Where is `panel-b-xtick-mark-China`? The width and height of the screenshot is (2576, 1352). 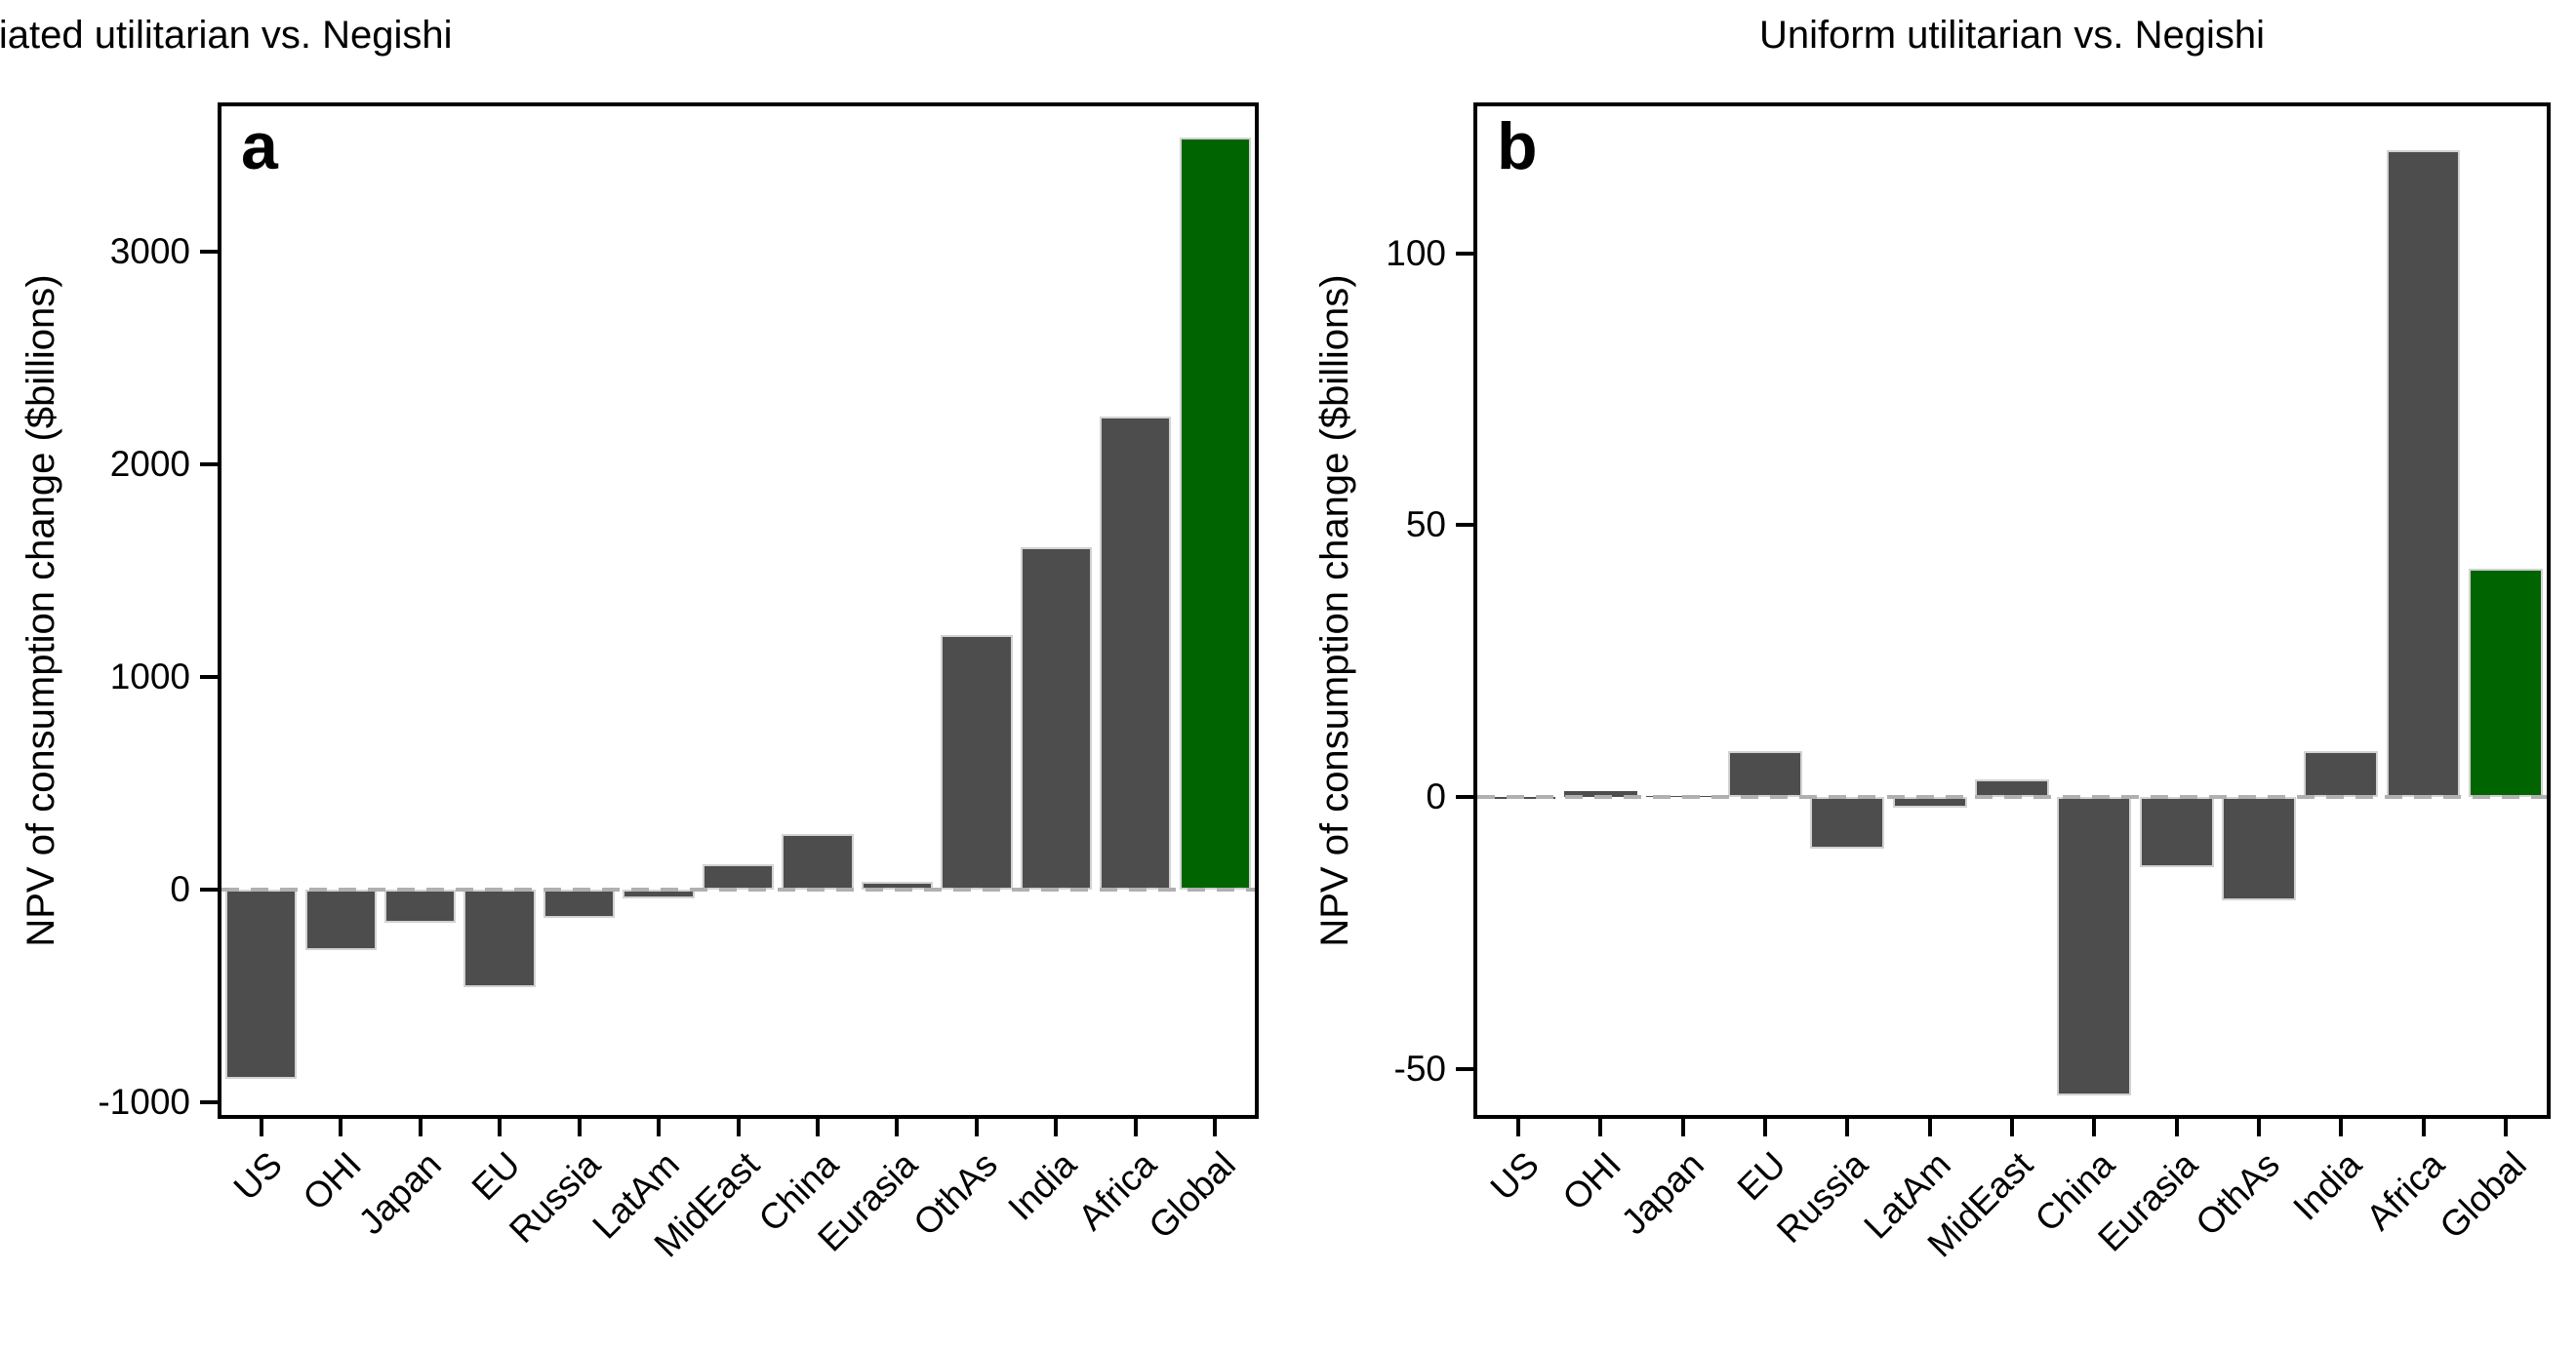
panel-b-xtick-mark-China is located at coordinates (2094, 1125).